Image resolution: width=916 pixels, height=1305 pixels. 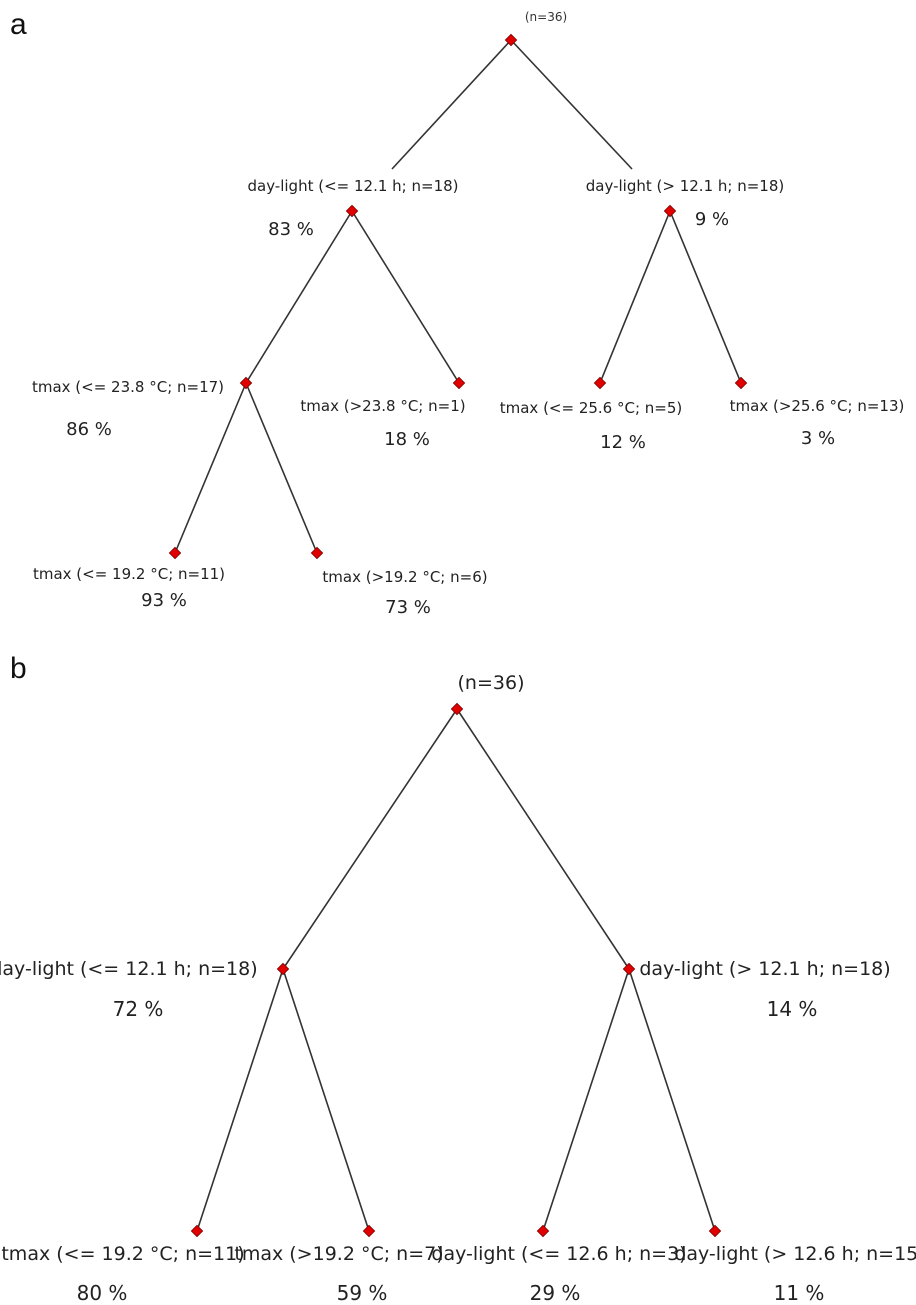 I want to click on node-percent: 83 %, so click(x=291, y=229).